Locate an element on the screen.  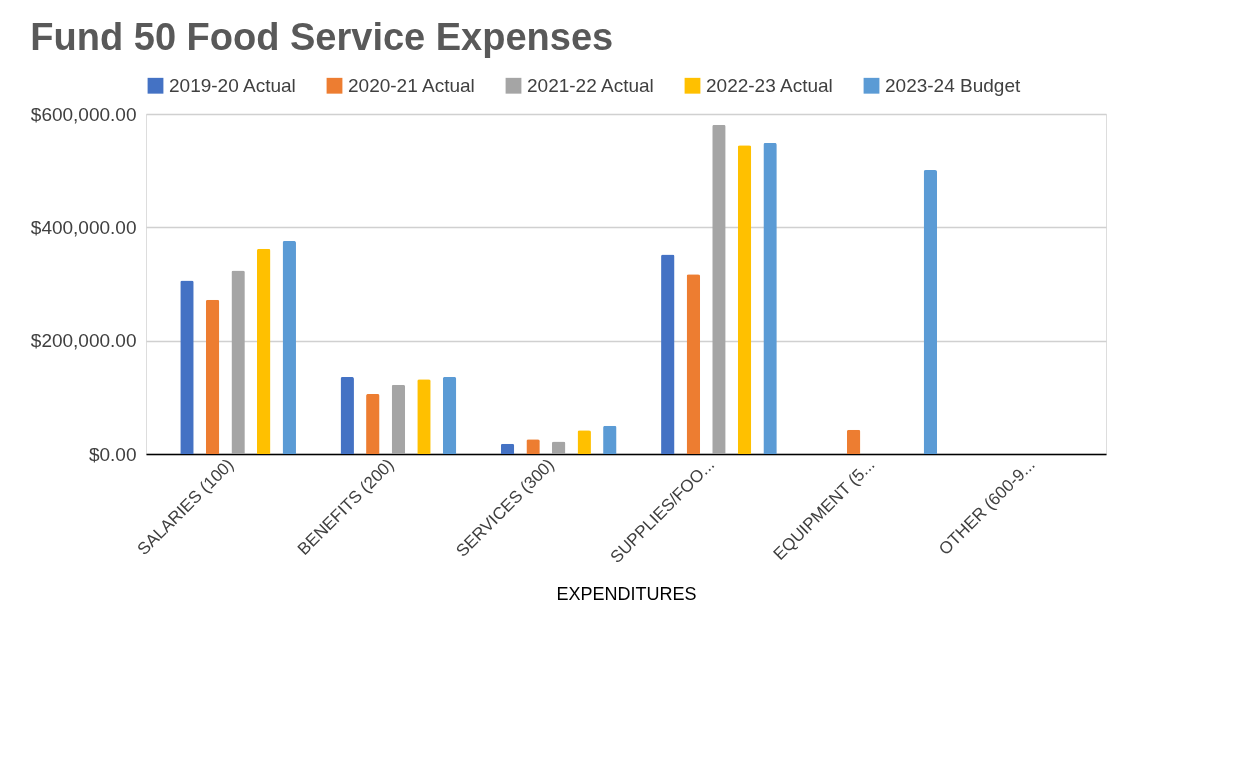
y-tick-label: $400,000.00 is located at coordinates (83, 227).